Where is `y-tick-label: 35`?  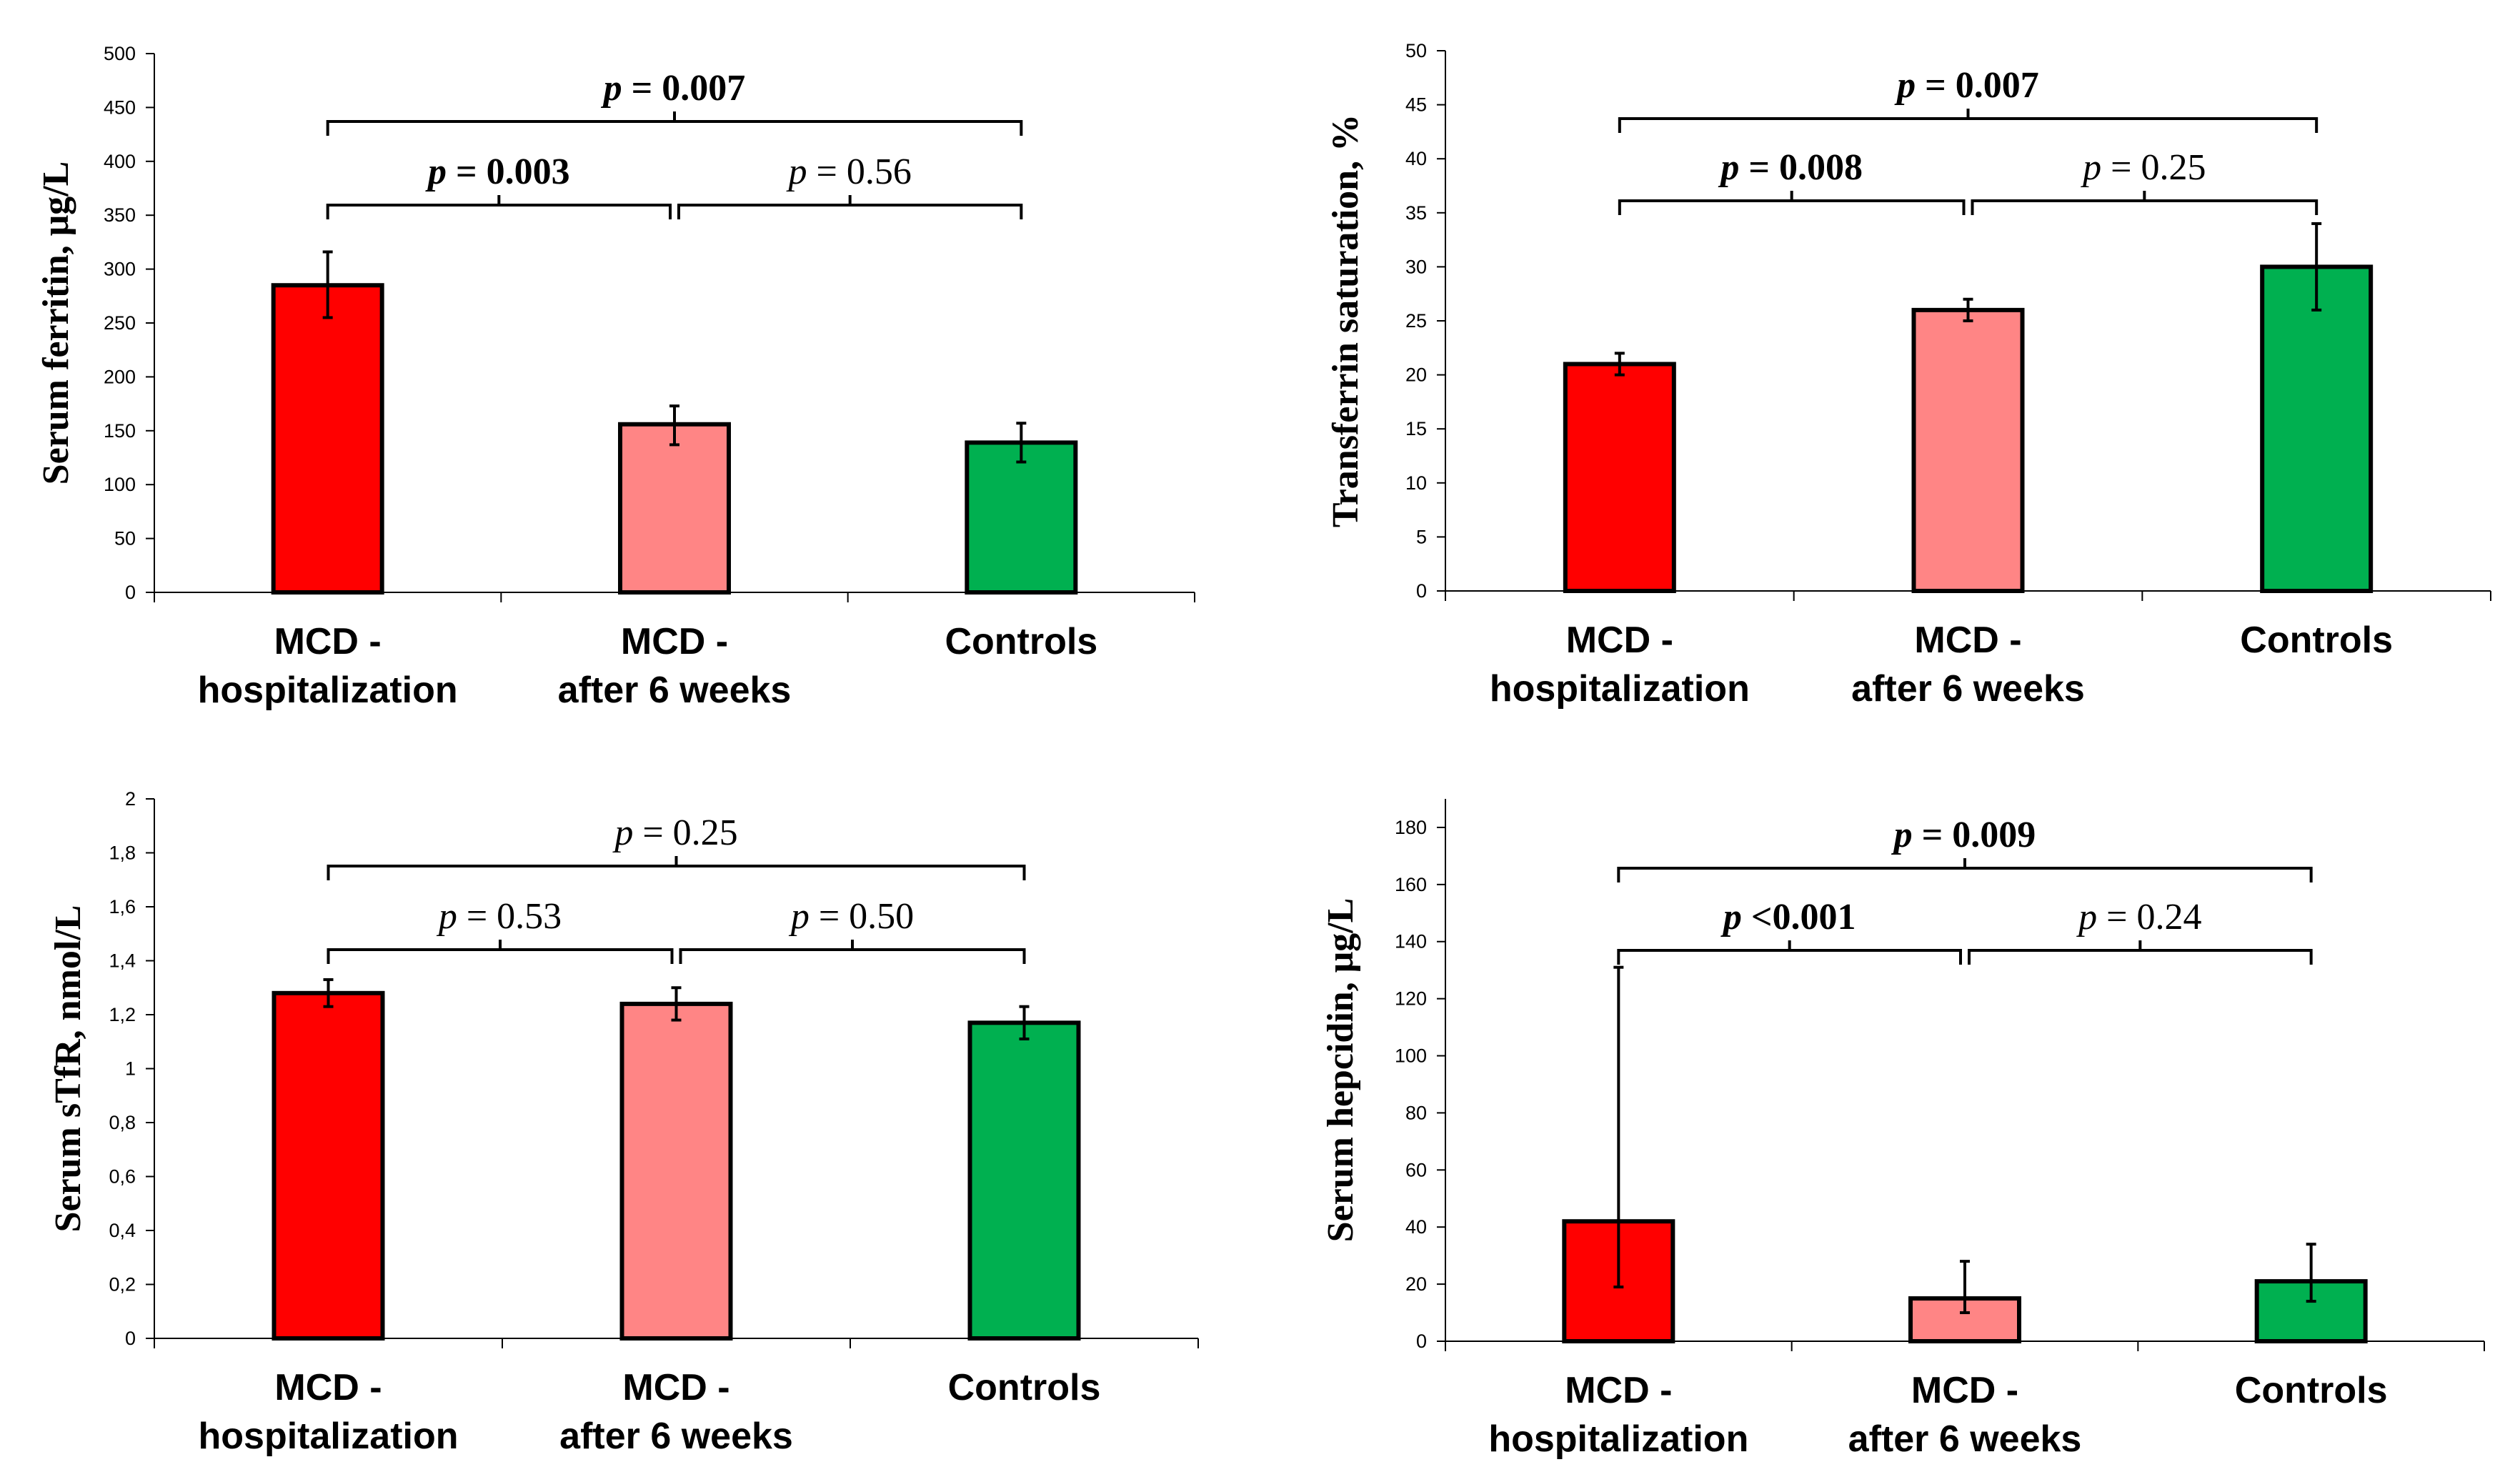 y-tick-label: 35 is located at coordinates (1416, 213).